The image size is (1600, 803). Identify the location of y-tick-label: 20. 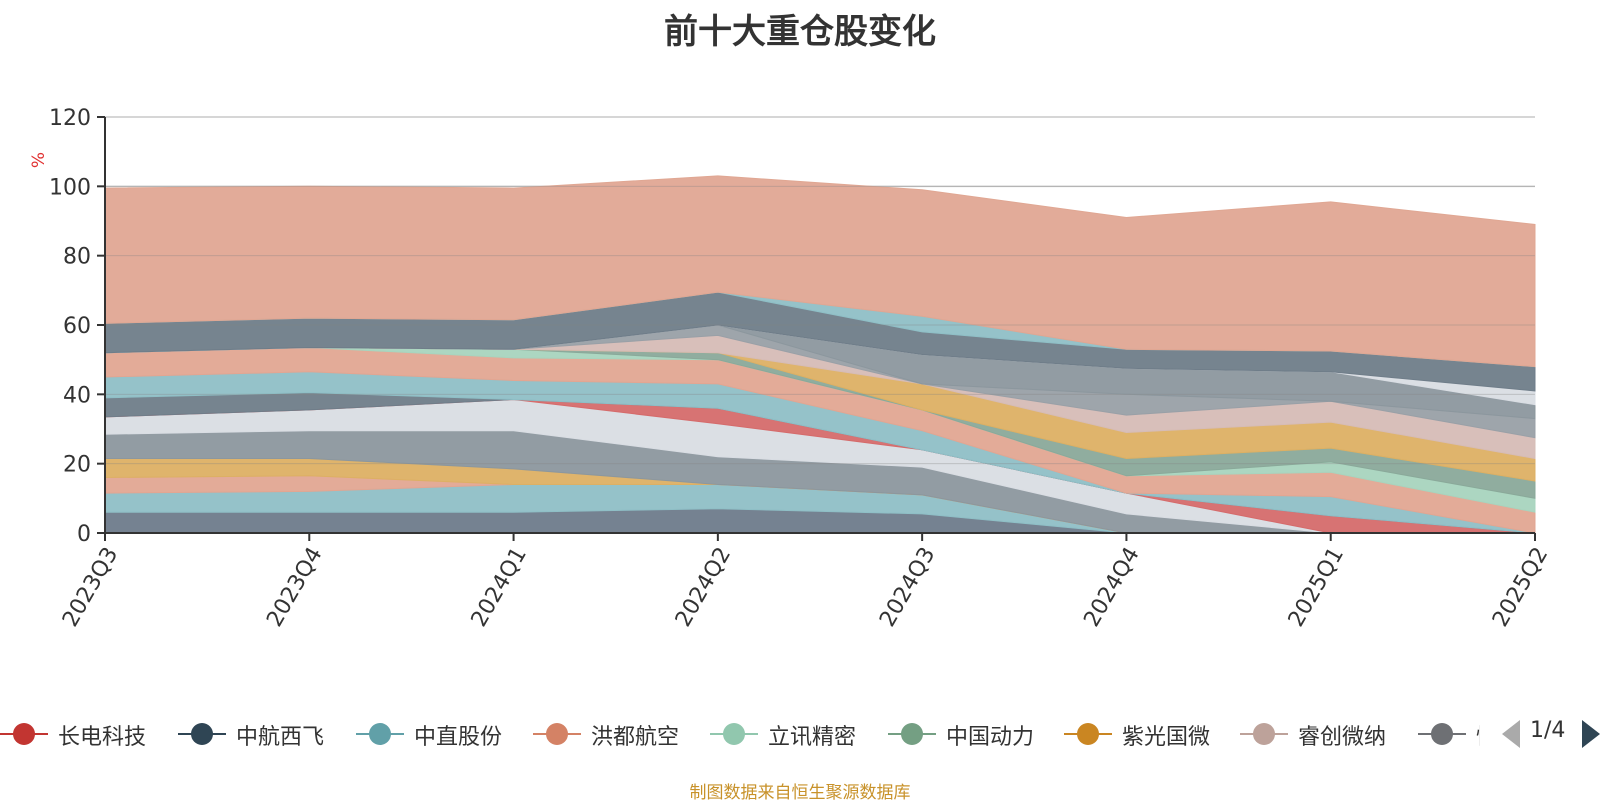
(77, 465).